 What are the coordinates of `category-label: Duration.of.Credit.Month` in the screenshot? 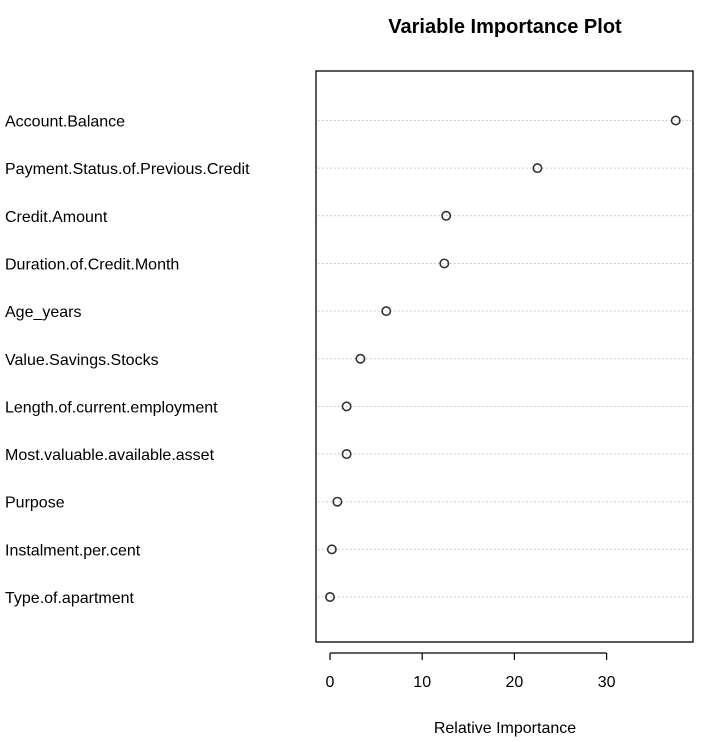 It's located at (92, 264).